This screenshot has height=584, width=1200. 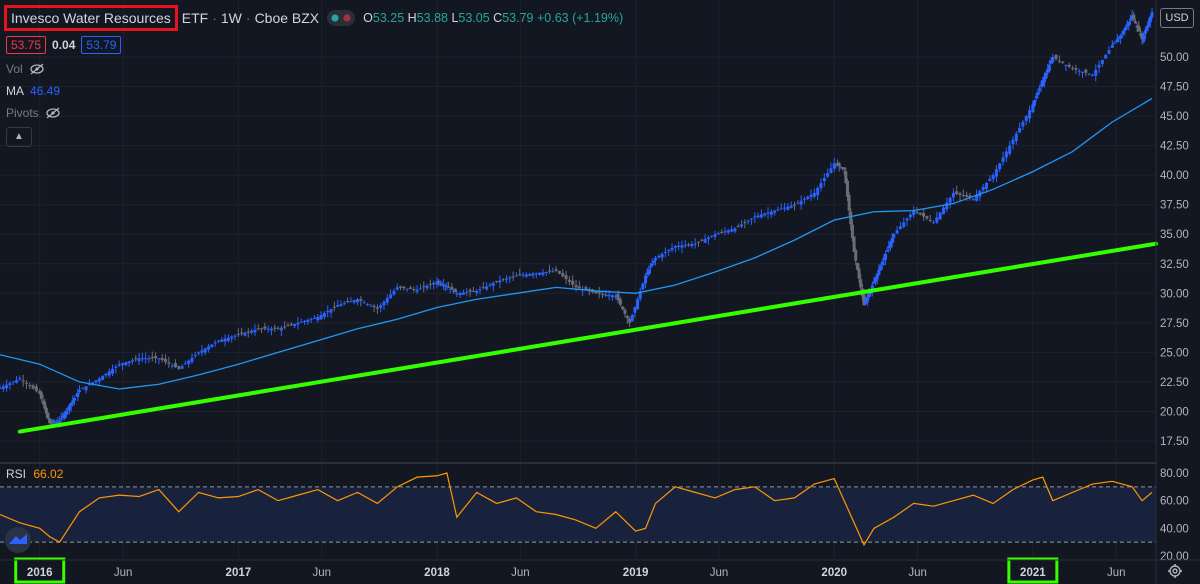 What do you see at coordinates (1177, 18) in the screenshot?
I see `currency-badge: USD` at bounding box center [1177, 18].